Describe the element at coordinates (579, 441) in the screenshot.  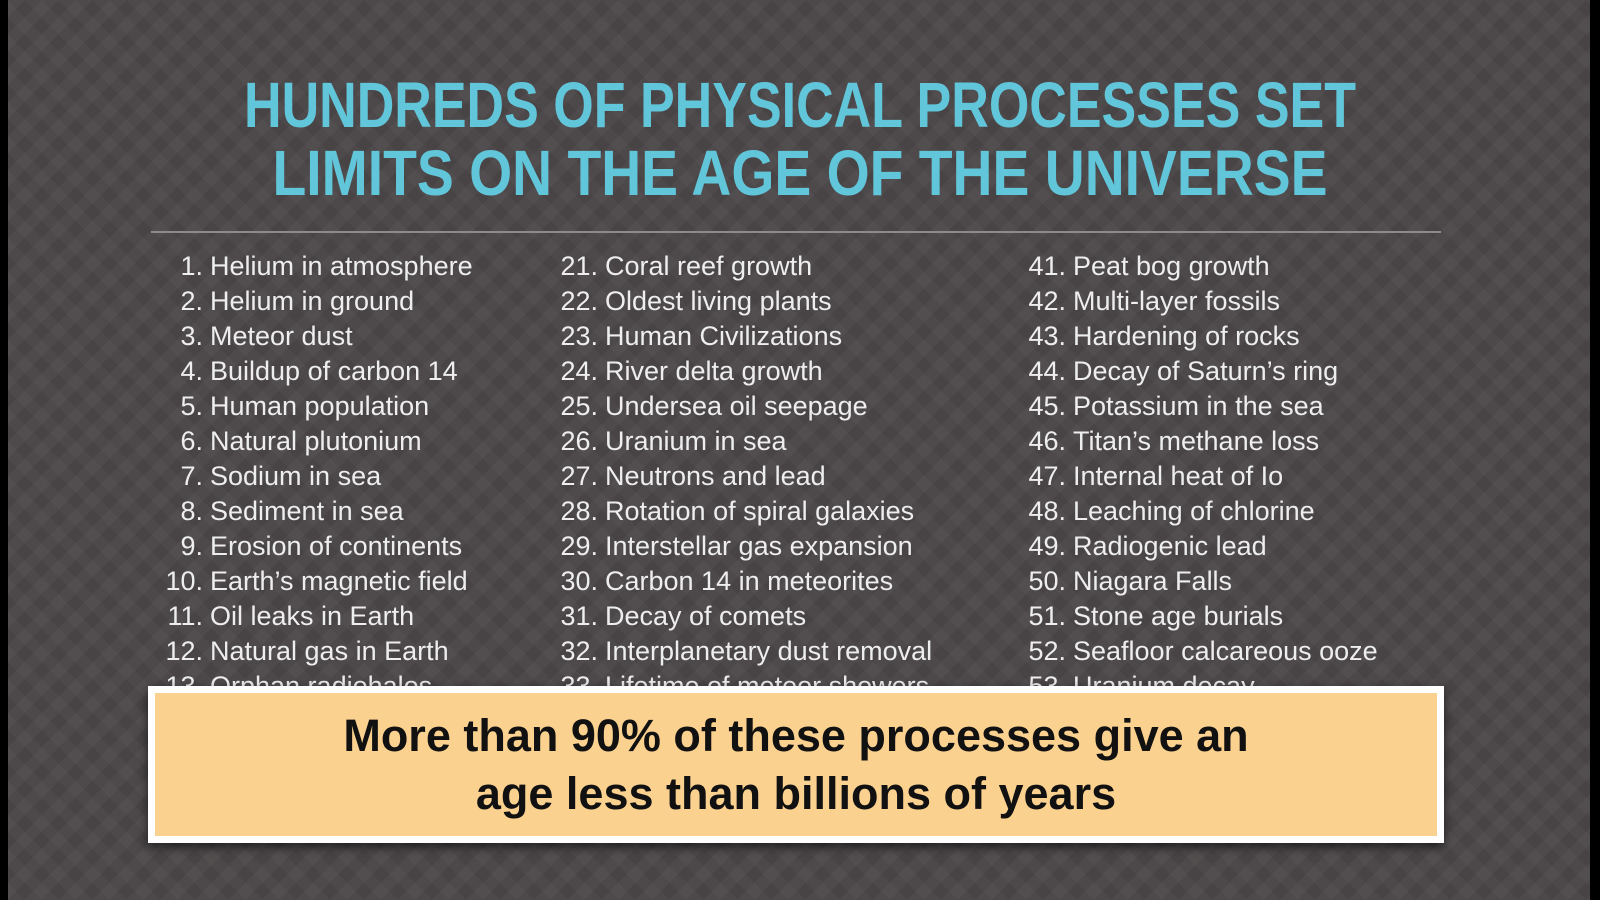
I see `item-number: 26.` at that location.